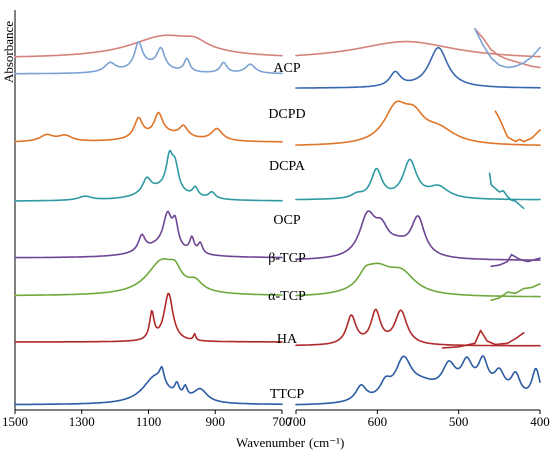  Describe the element at coordinates (286, 68) in the screenshot. I see `series-label-0: ACP` at that location.